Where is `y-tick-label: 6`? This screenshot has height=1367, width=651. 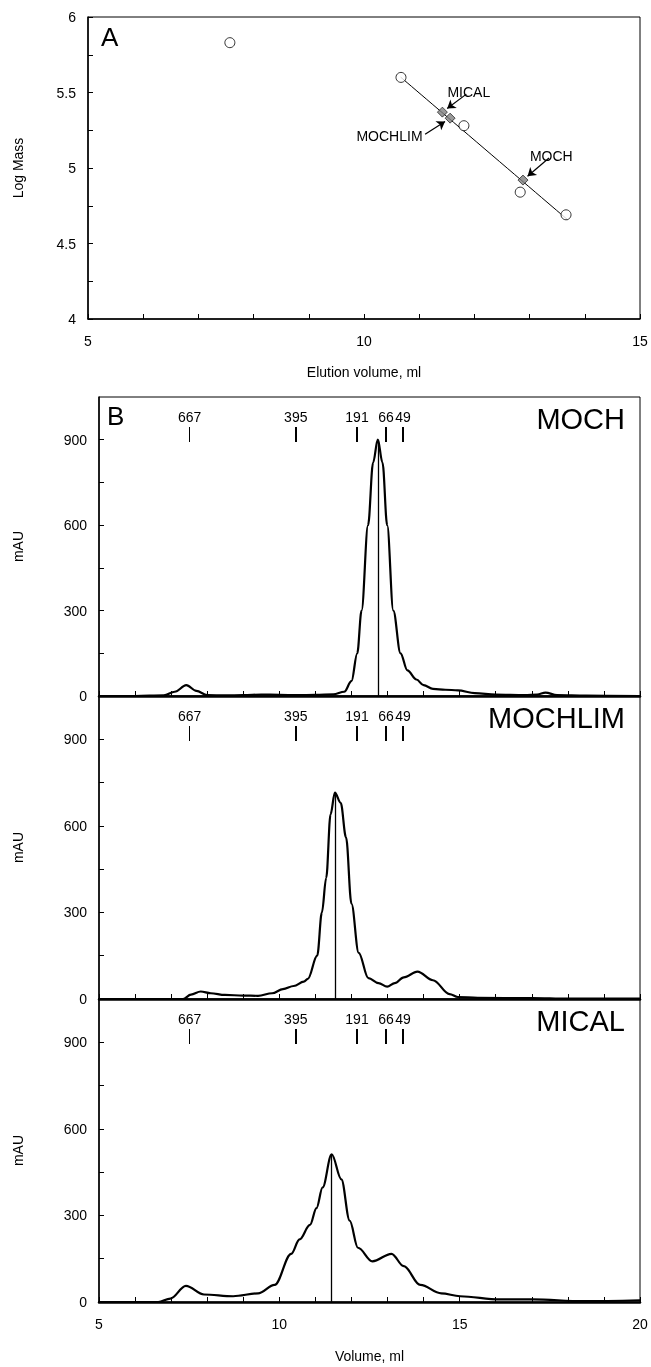
y-tick-label: 6 is located at coordinates (72, 17).